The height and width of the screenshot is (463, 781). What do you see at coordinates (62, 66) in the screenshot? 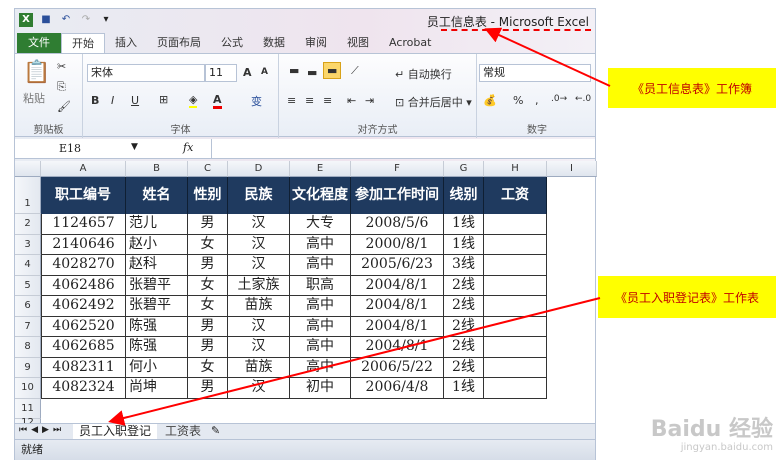
I see `cut-icon: ✂` at bounding box center [62, 66].